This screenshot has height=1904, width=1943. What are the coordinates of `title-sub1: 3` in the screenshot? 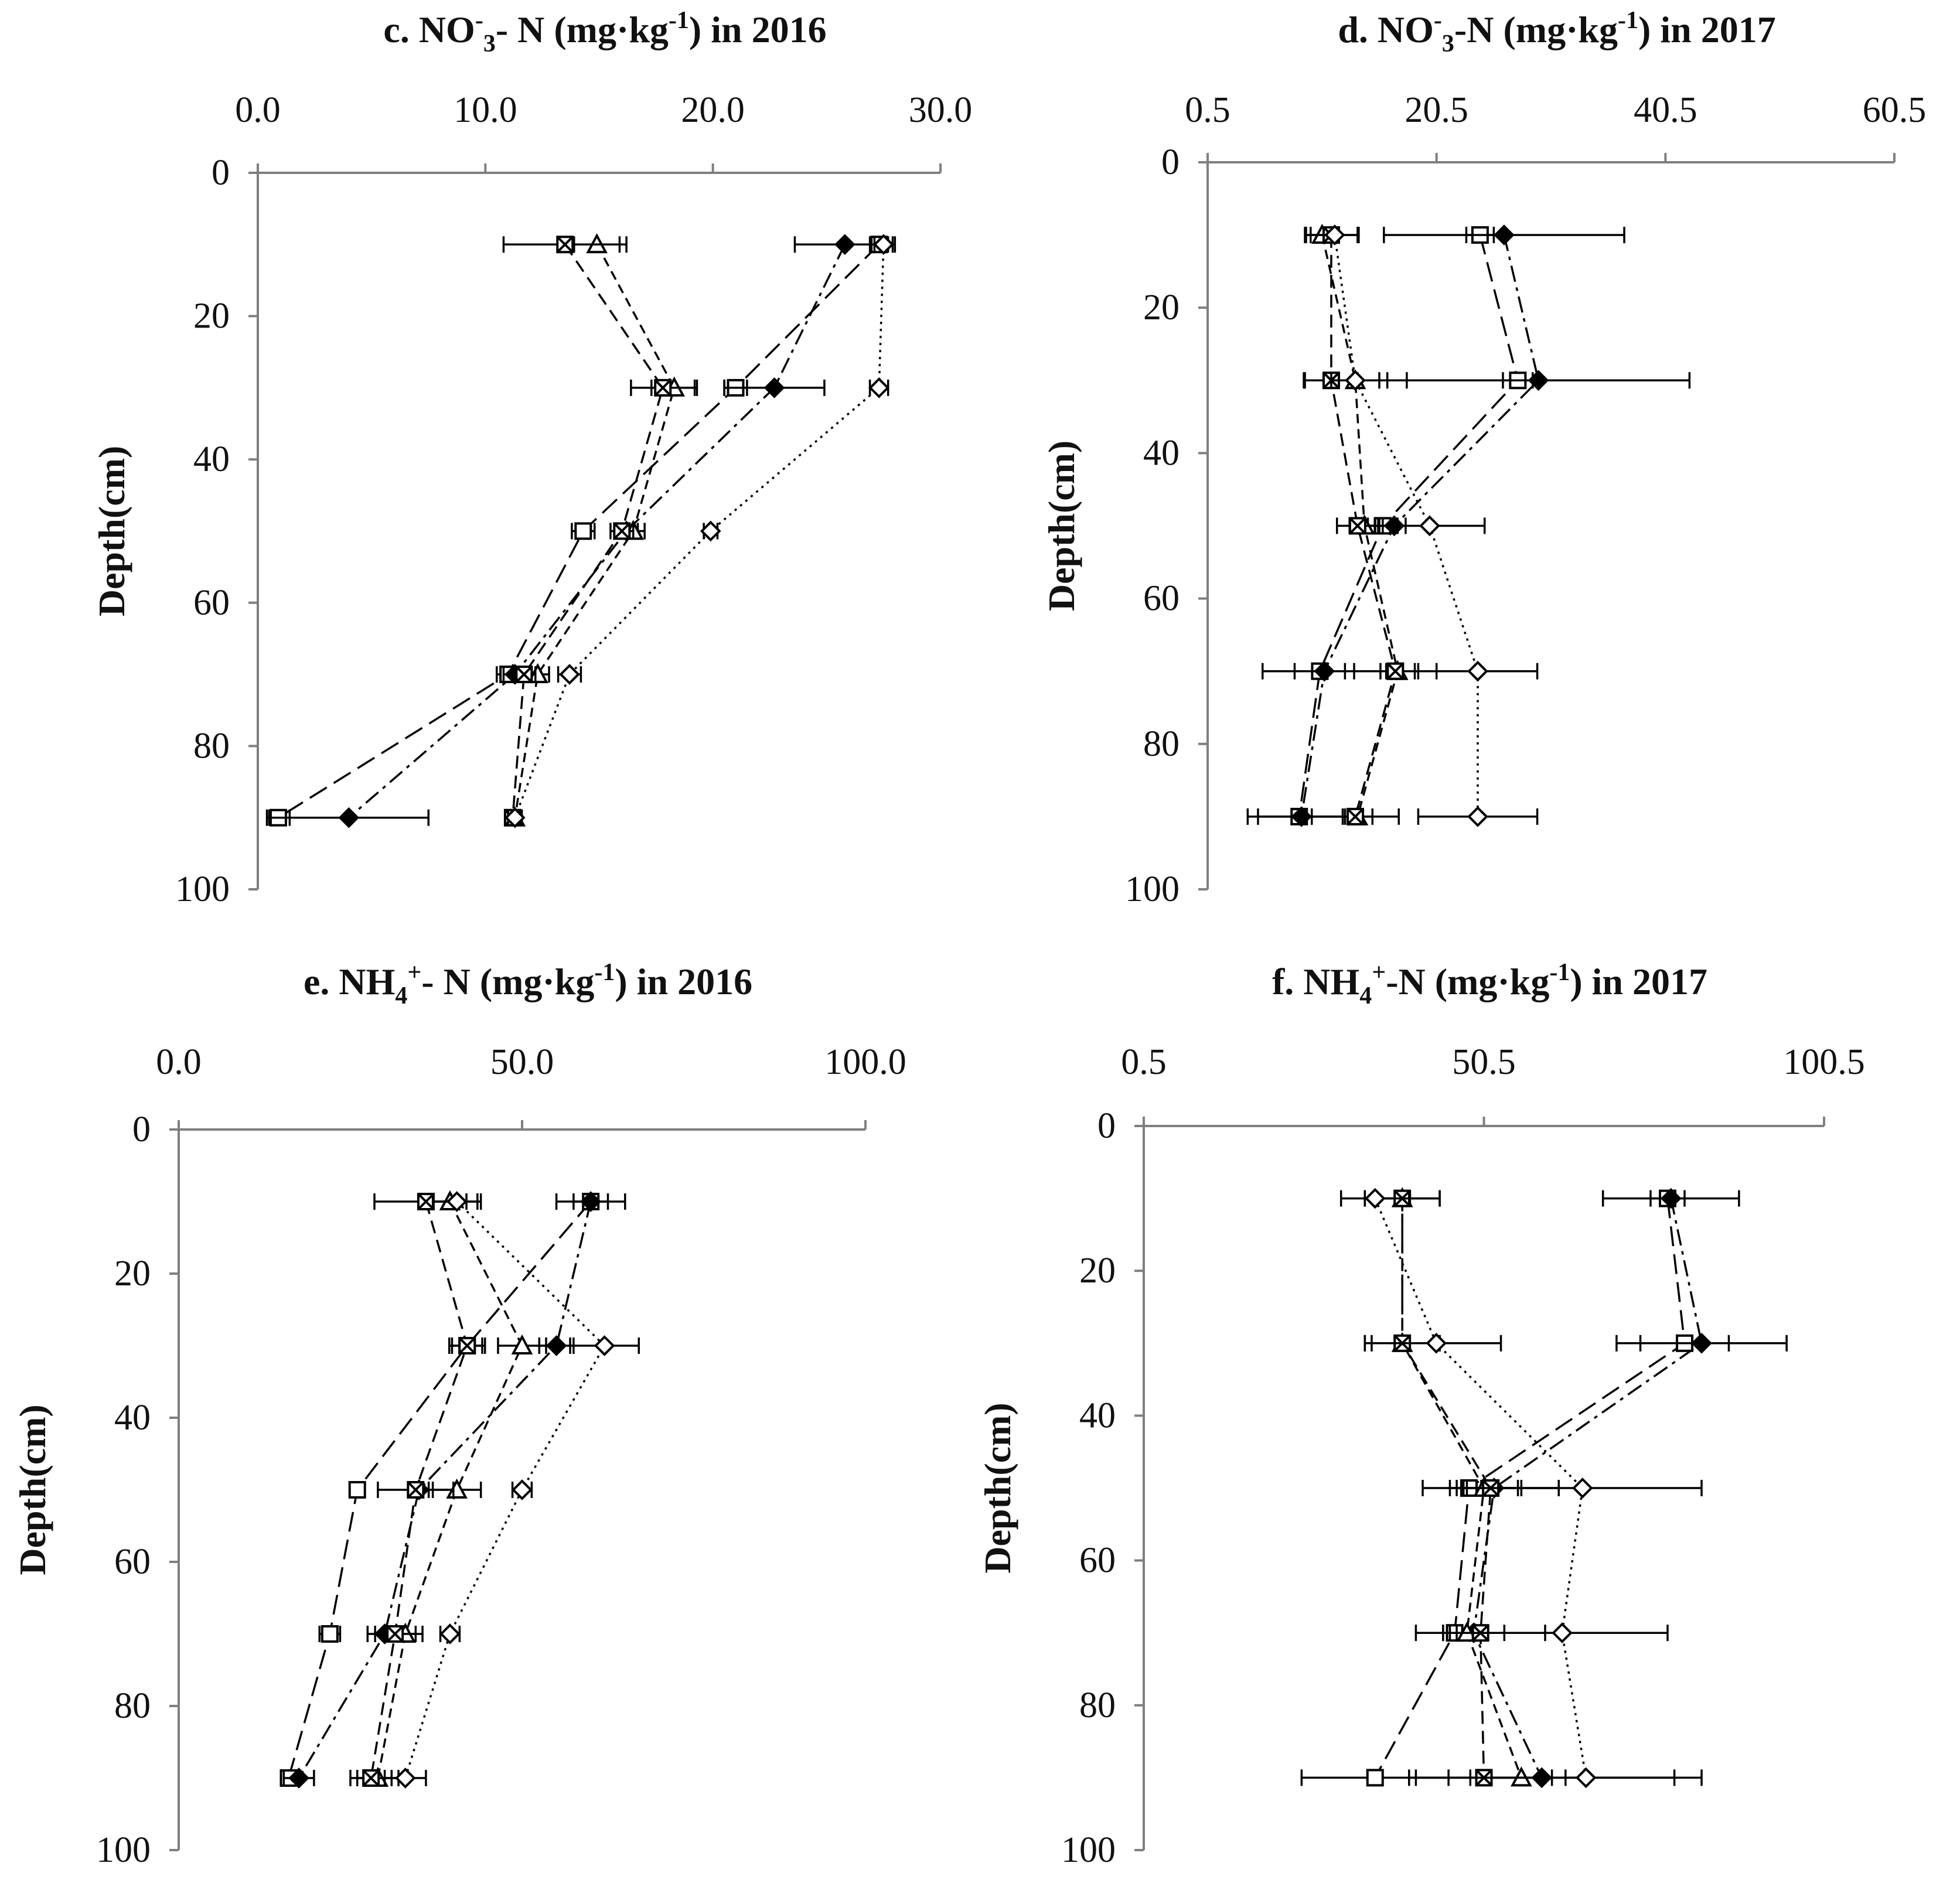 It's located at (489, 43).